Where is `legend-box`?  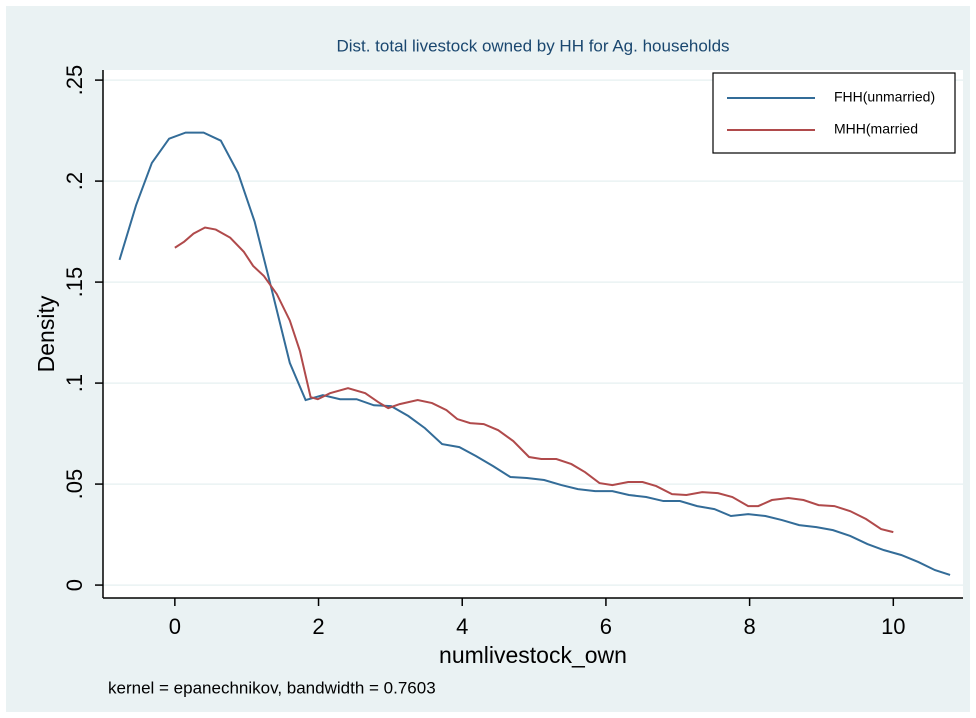
legend-box is located at coordinates (834, 113).